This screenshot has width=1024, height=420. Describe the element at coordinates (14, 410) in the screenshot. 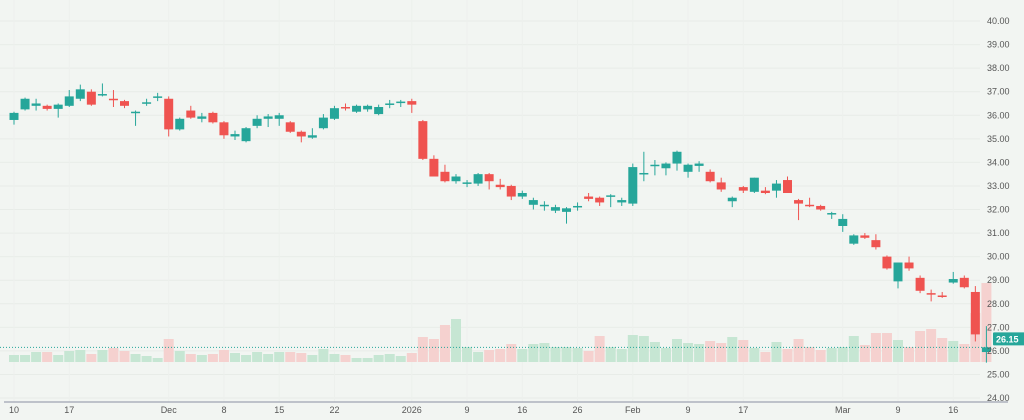

I see `x-tick-label: 10` at that location.